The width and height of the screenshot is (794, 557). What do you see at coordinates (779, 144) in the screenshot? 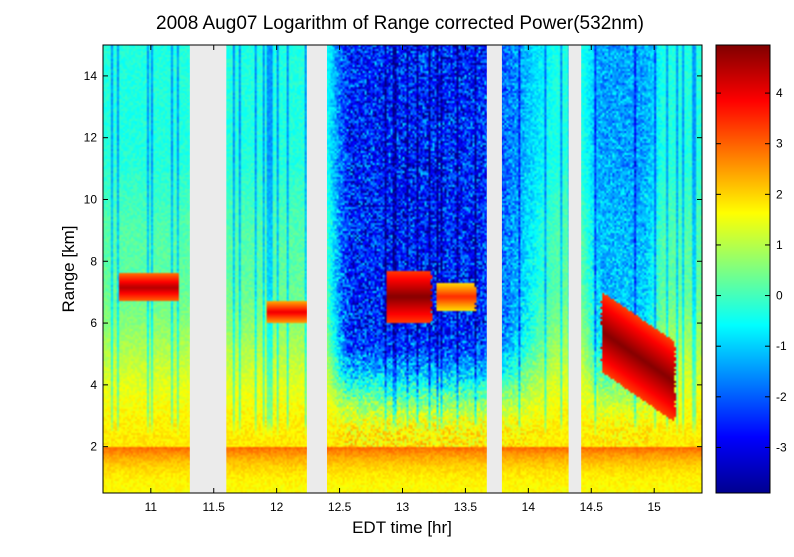
I see `colorbar-tick-label: 3` at bounding box center [779, 144].